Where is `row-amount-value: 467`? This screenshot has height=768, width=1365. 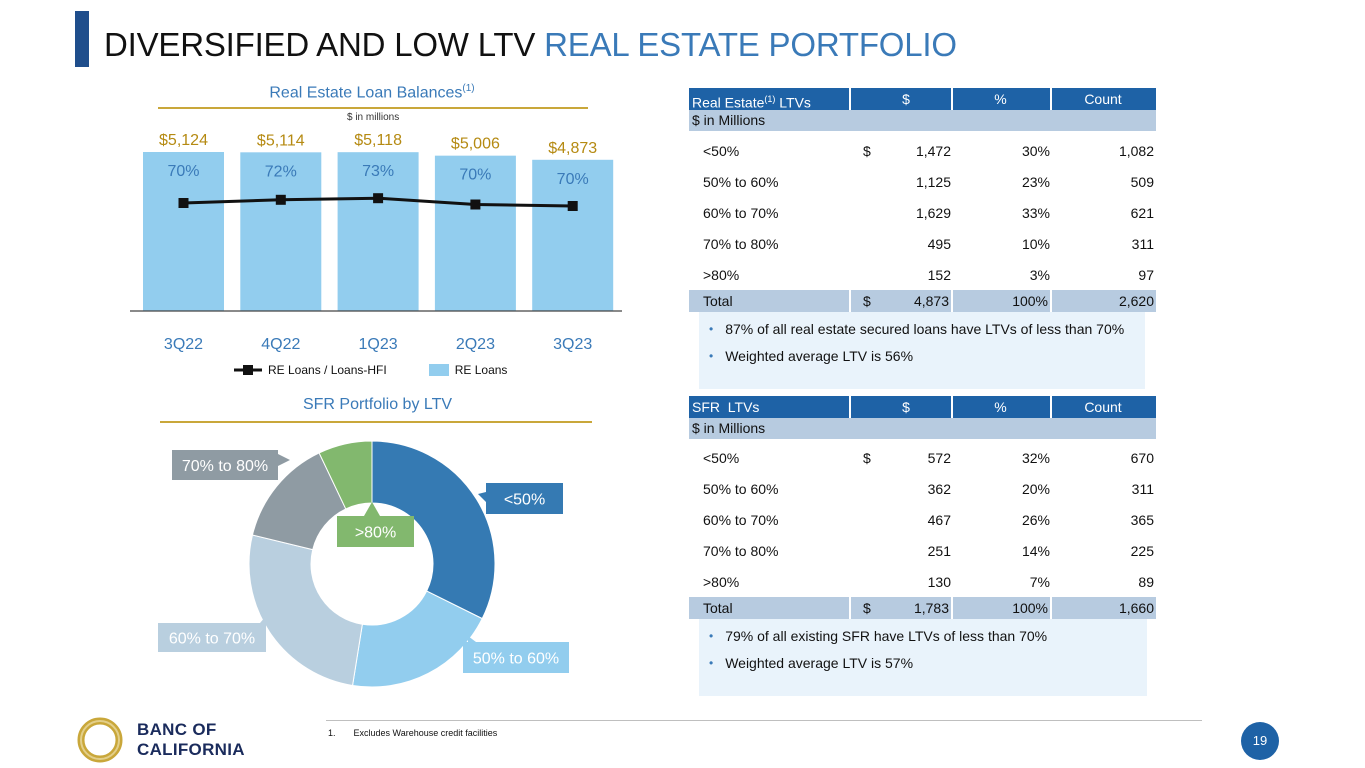
row-amount-value: 467 is located at coordinates (939, 519).